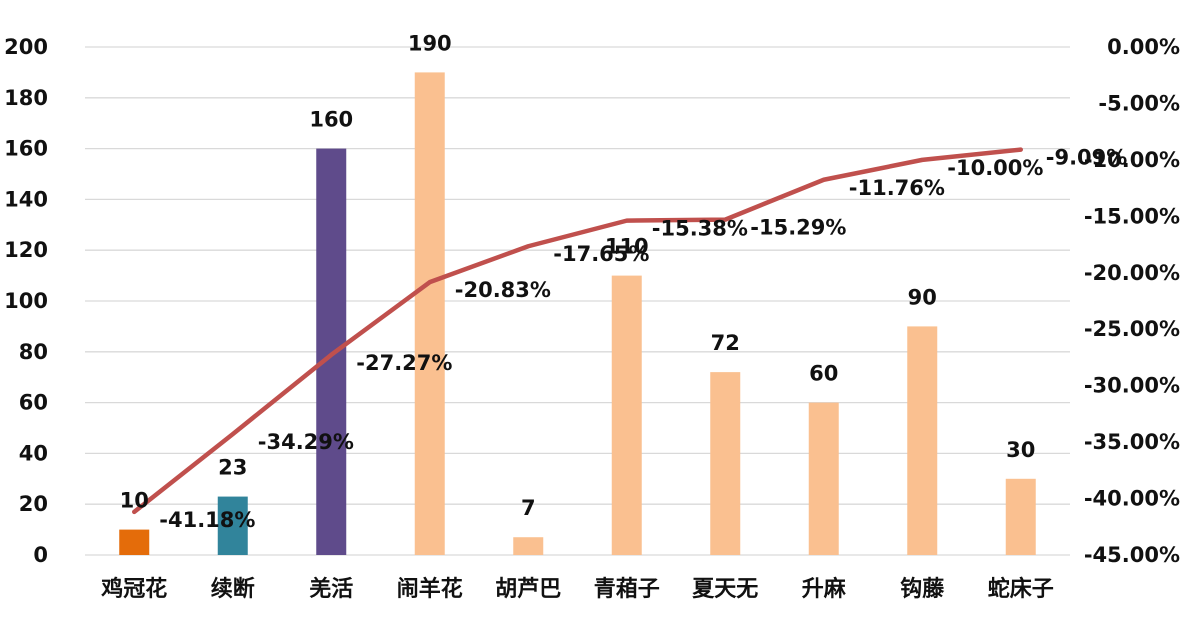 Image resolution: width=1200 pixels, height=630 pixels. I want to click on line-data-label: -10.00%, so click(995, 168).